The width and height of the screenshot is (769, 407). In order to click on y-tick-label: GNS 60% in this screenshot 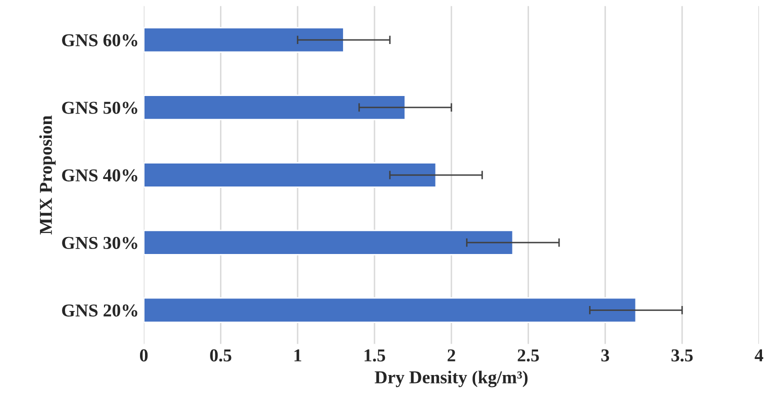, I will do `click(100, 40)`.